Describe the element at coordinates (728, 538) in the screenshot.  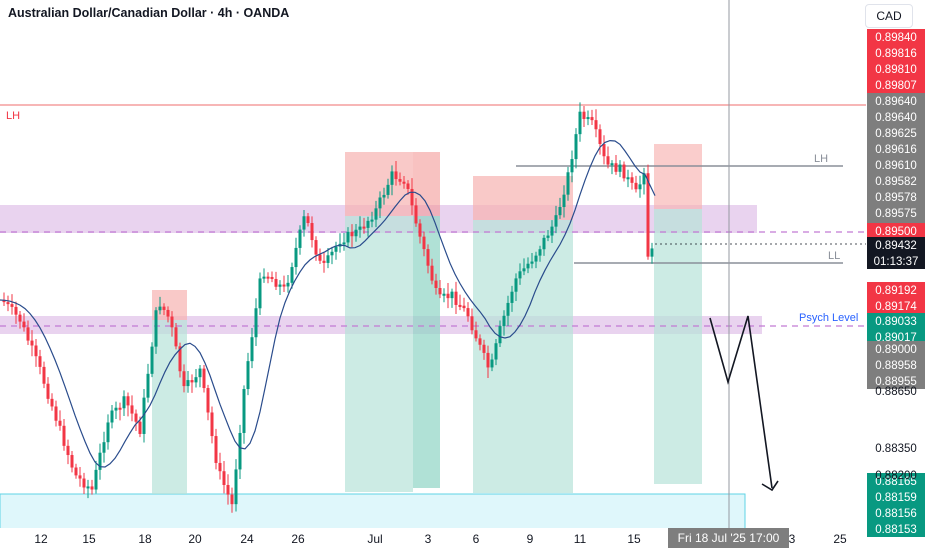
I see `crosshair-date-label: Fri 18 Jul '25 17:00` at that location.